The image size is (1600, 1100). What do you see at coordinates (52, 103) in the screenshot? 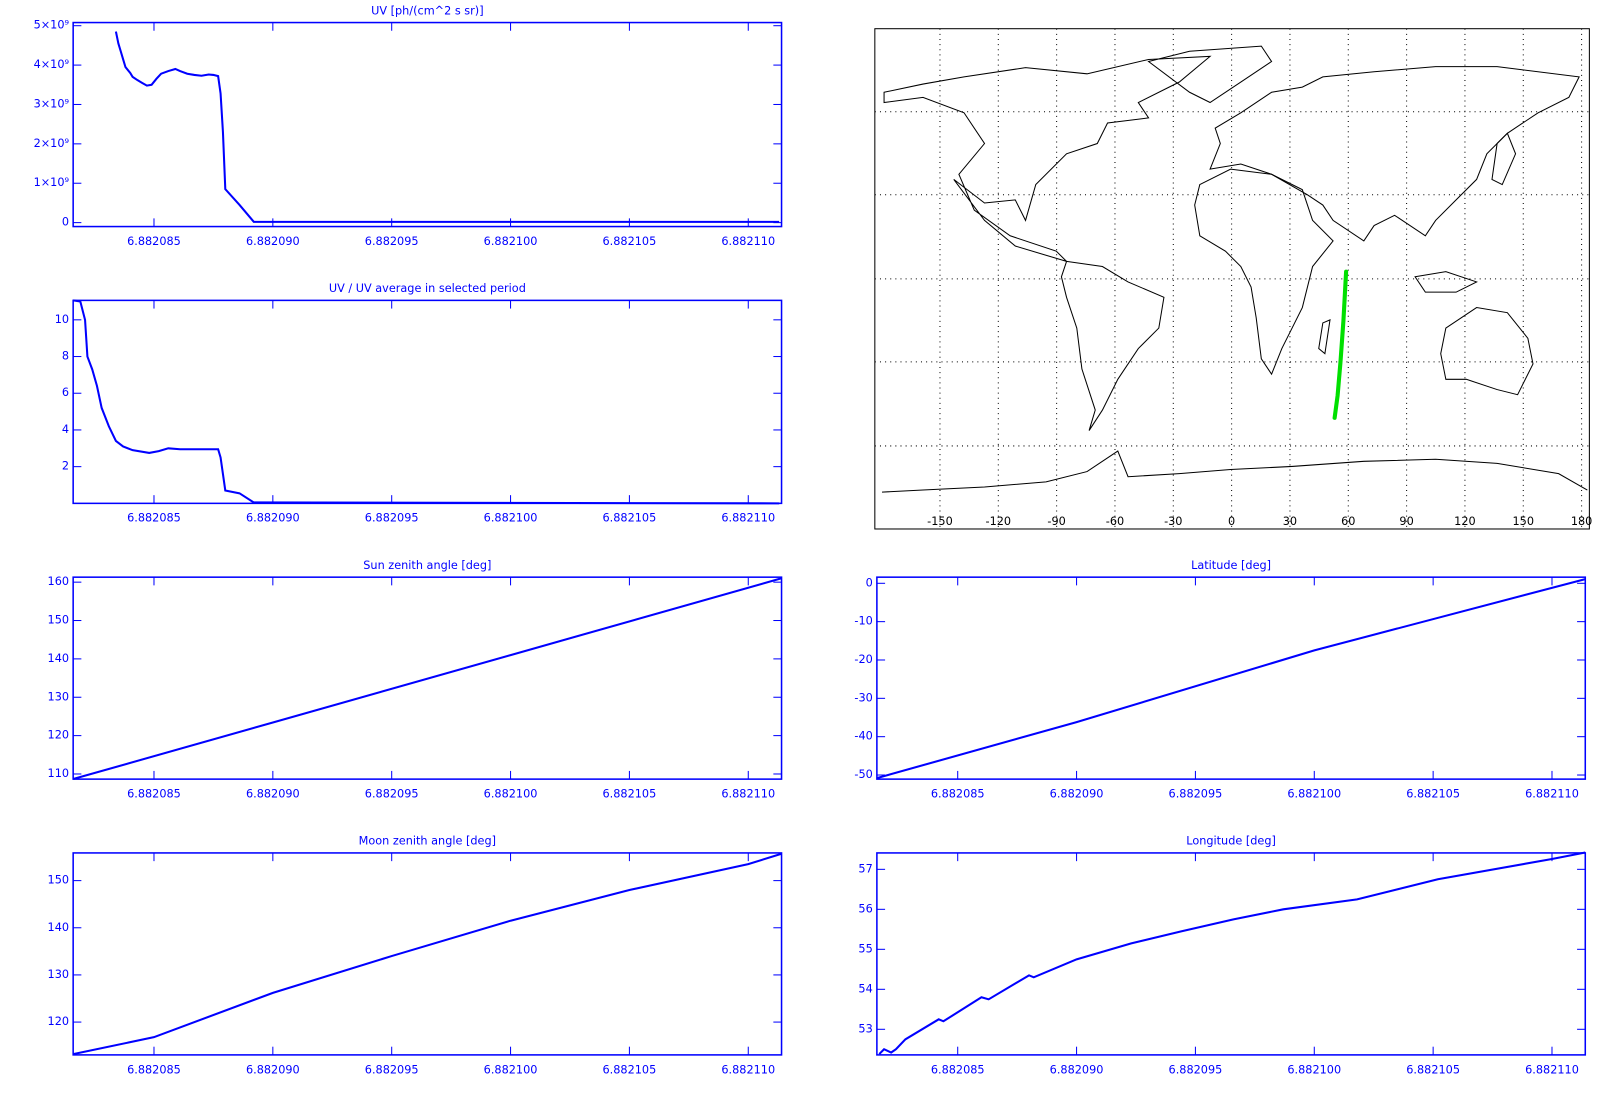
I see `y-tick-label: 3×10⁹` at bounding box center [52, 103].